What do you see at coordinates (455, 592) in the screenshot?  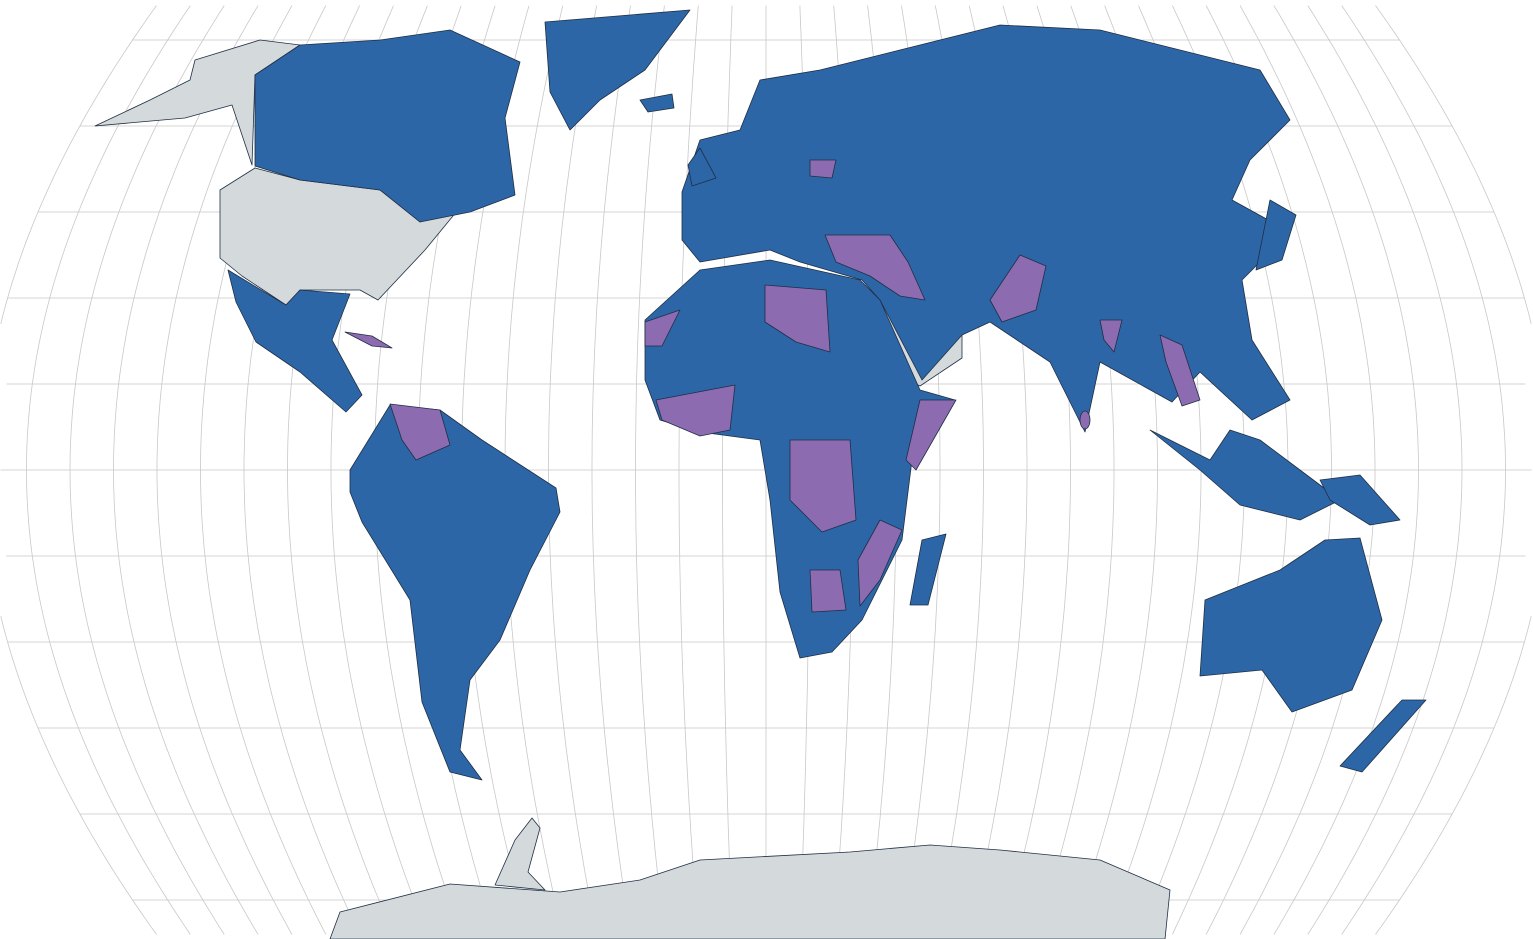 I see `region-south-america` at bounding box center [455, 592].